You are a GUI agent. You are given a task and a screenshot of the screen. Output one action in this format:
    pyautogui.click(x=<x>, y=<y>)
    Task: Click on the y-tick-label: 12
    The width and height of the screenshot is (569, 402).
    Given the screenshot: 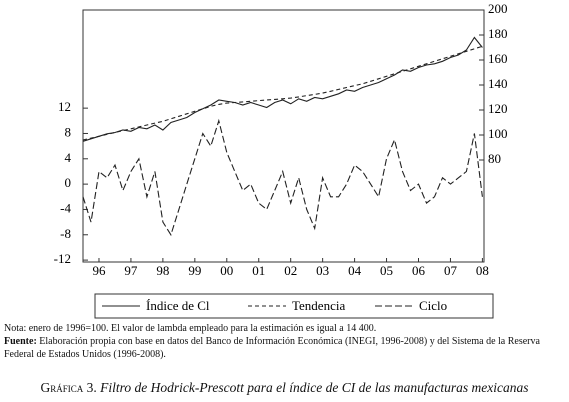 What is the action you would take?
    pyautogui.click(x=64, y=106)
    